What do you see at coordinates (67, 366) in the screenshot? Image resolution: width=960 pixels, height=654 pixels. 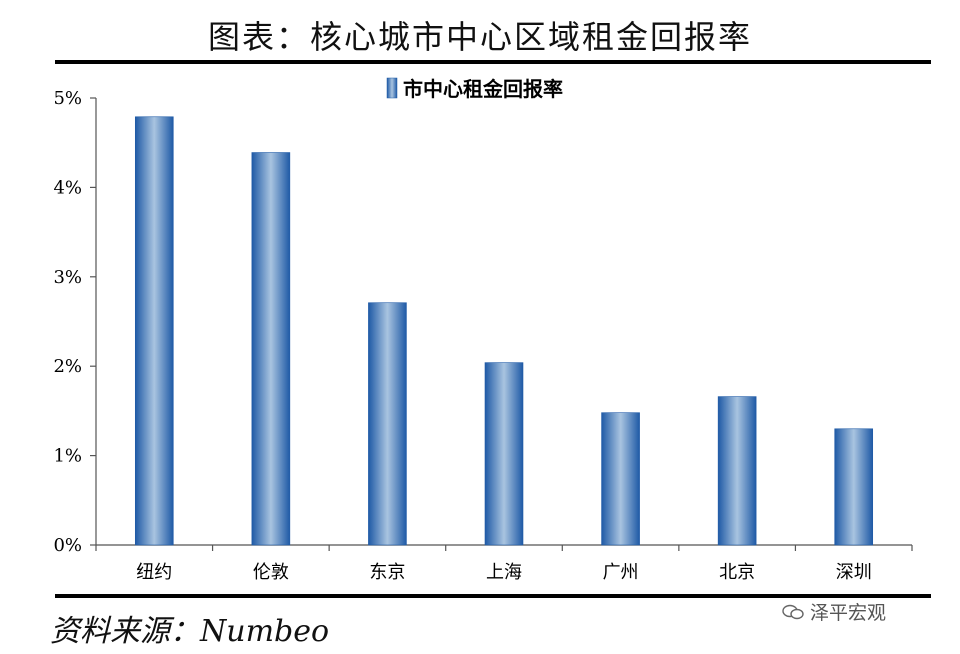 I see `y-tick-label: 2%` at bounding box center [67, 366].